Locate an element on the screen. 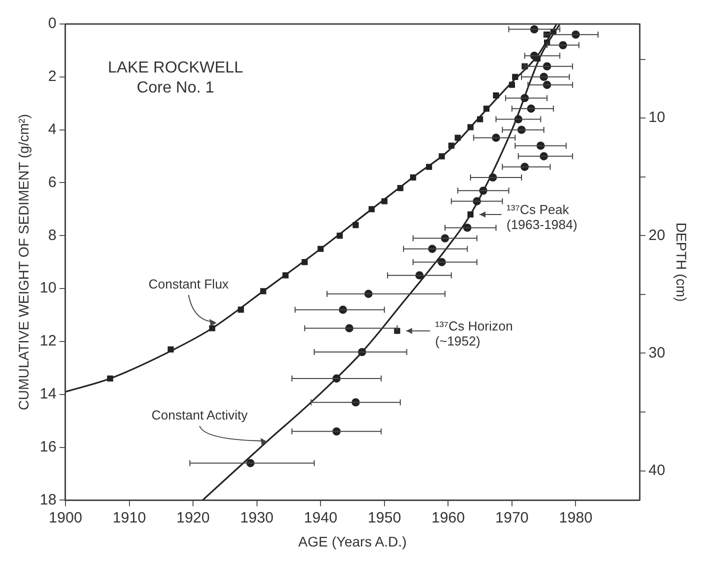  y-tick-label: 14 is located at coordinates (48, 394).